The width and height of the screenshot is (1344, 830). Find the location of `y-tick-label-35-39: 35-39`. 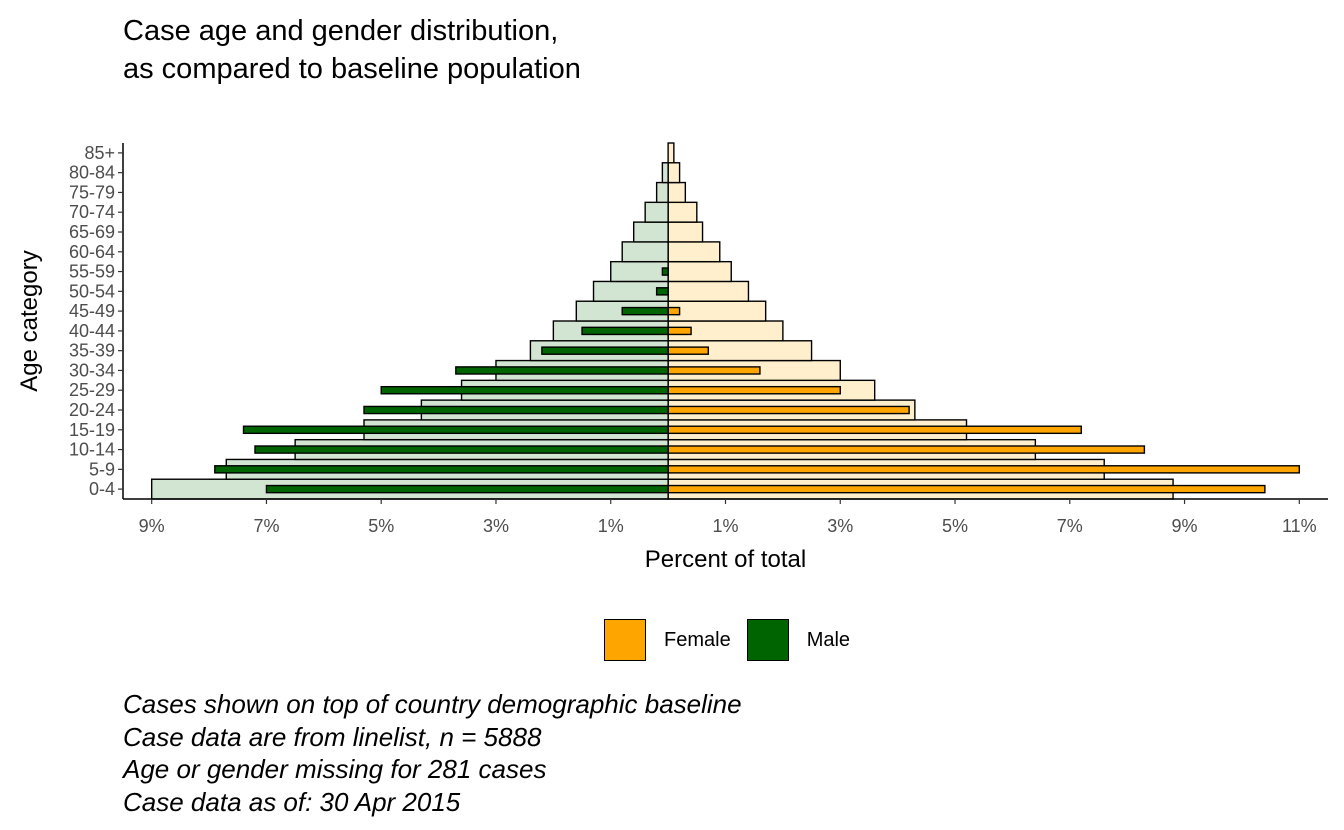

y-tick-label-35-39: 35-39 is located at coordinates (92, 351).